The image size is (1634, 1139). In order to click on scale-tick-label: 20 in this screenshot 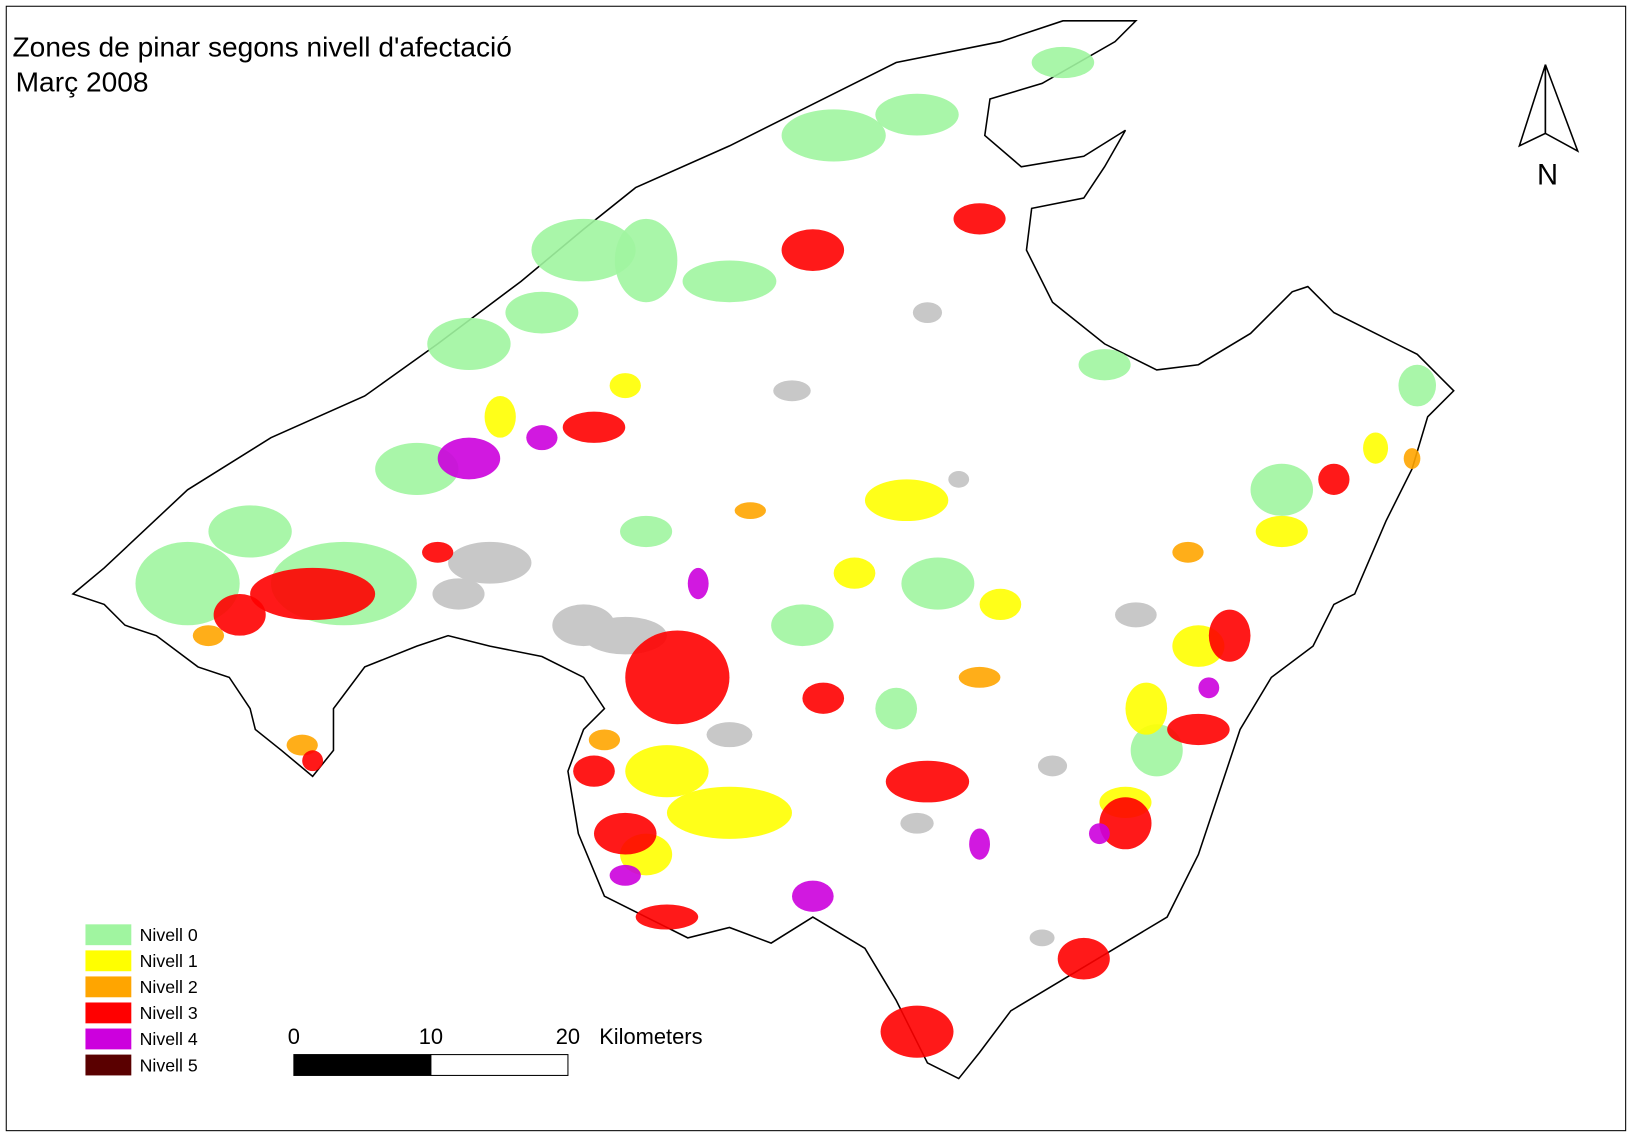, I will do `click(568, 1036)`.